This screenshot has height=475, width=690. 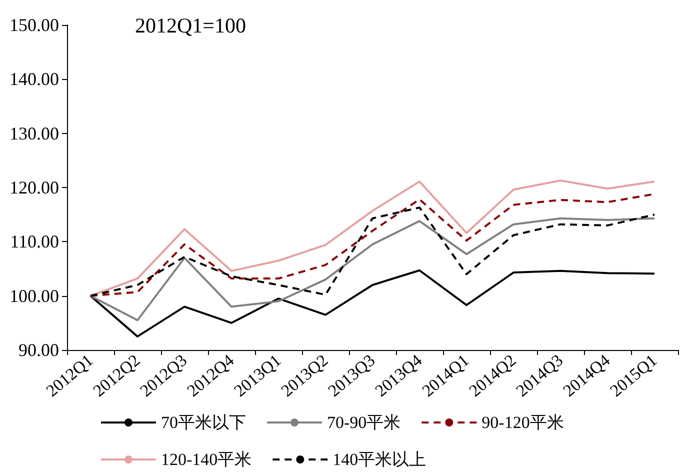 I want to click on annotation: 2012Q1=100, so click(x=190, y=26).